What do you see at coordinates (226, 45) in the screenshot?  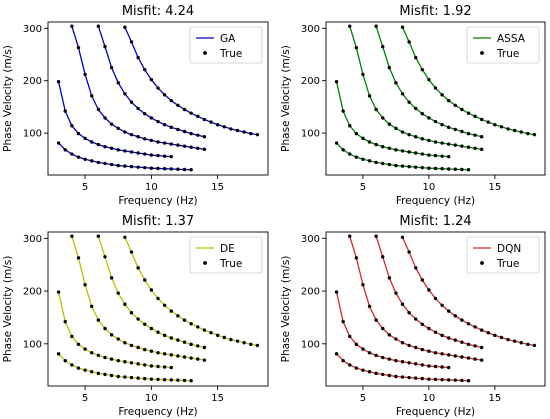 I see `legend: GA True` at bounding box center [226, 45].